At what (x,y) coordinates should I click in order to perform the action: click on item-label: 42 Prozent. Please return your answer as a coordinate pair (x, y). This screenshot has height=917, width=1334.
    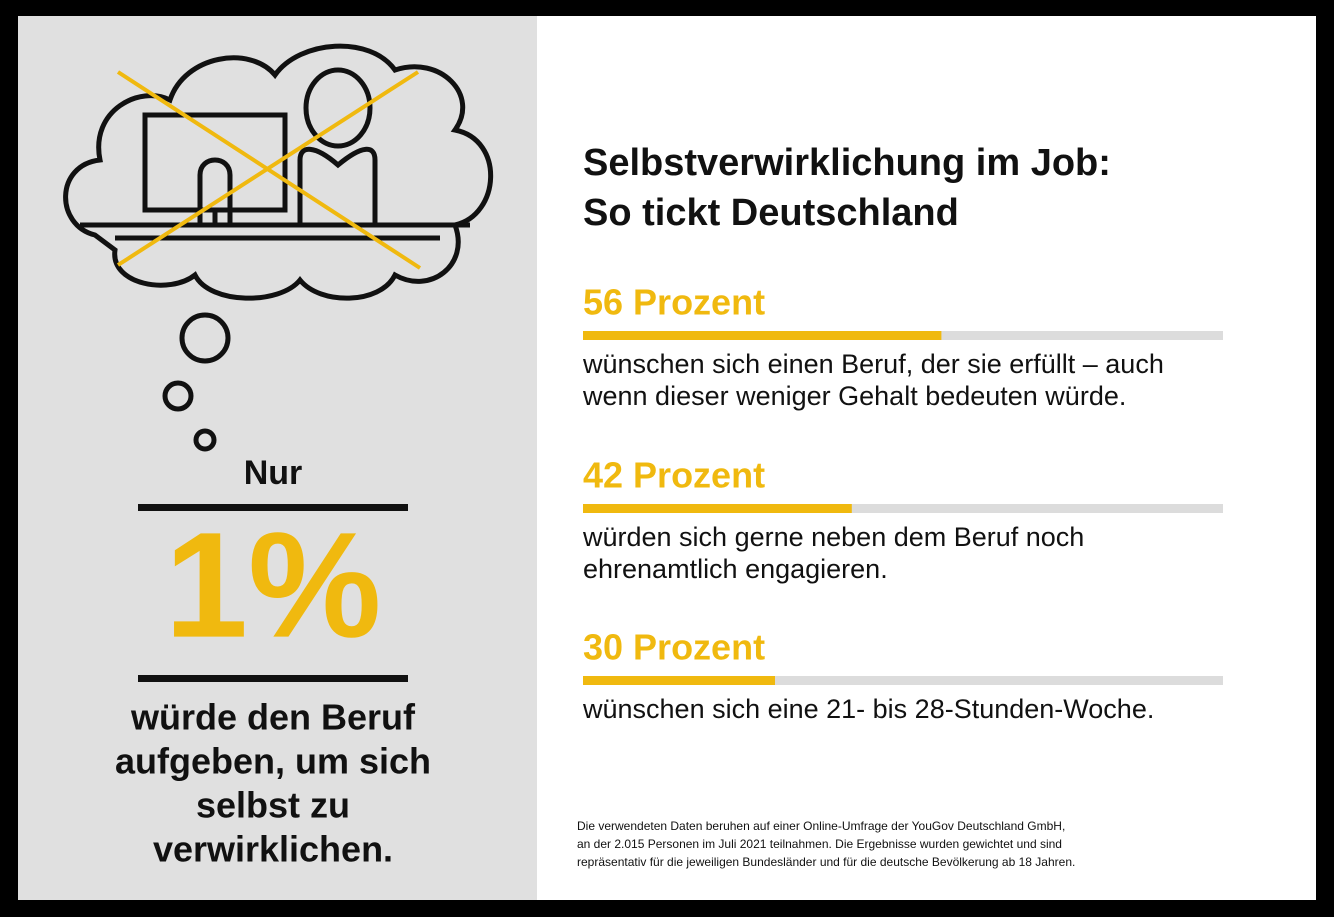
    Looking at the image, I should click on (674, 475).